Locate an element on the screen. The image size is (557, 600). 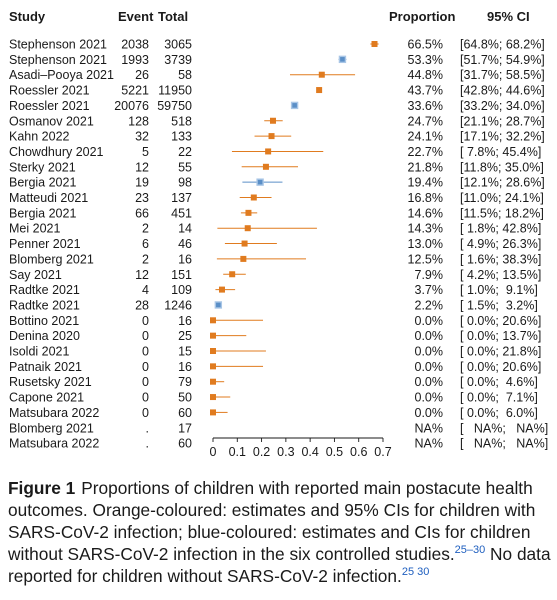
event-value: 5 is located at coordinates (145, 152).